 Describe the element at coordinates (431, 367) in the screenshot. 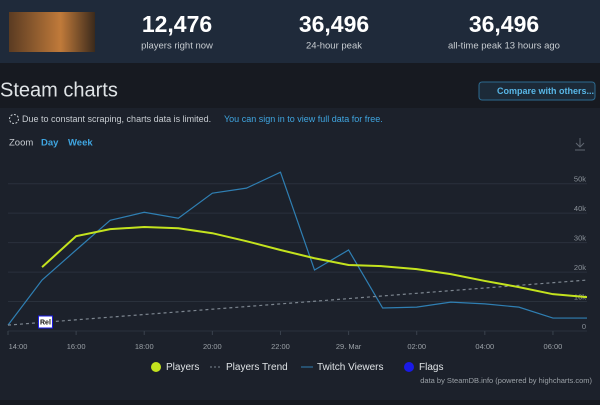

I see `legend-label: Flags` at that location.